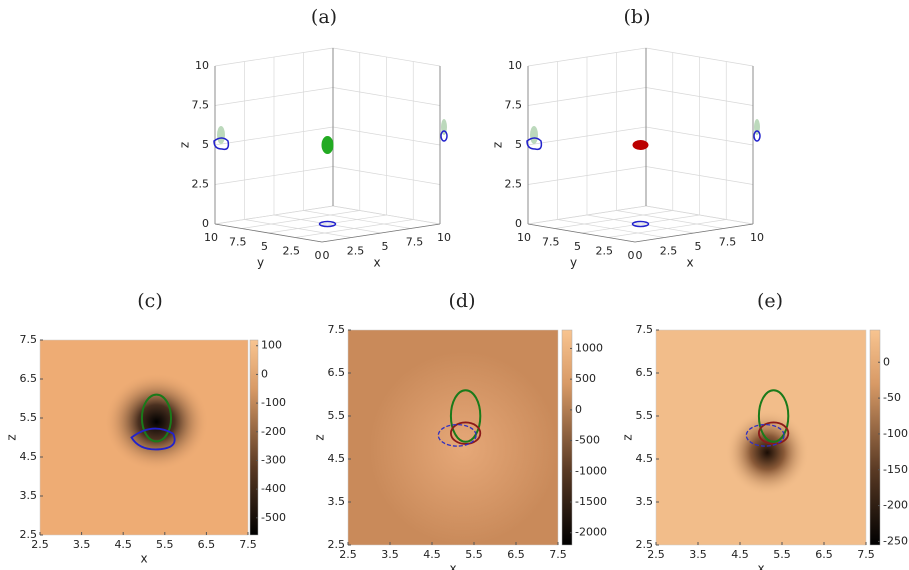 This screenshot has height=570, width=909. What do you see at coordinates (591, 501) in the screenshot?
I see `colorbar-tick-label: -1500` at bounding box center [591, 501].